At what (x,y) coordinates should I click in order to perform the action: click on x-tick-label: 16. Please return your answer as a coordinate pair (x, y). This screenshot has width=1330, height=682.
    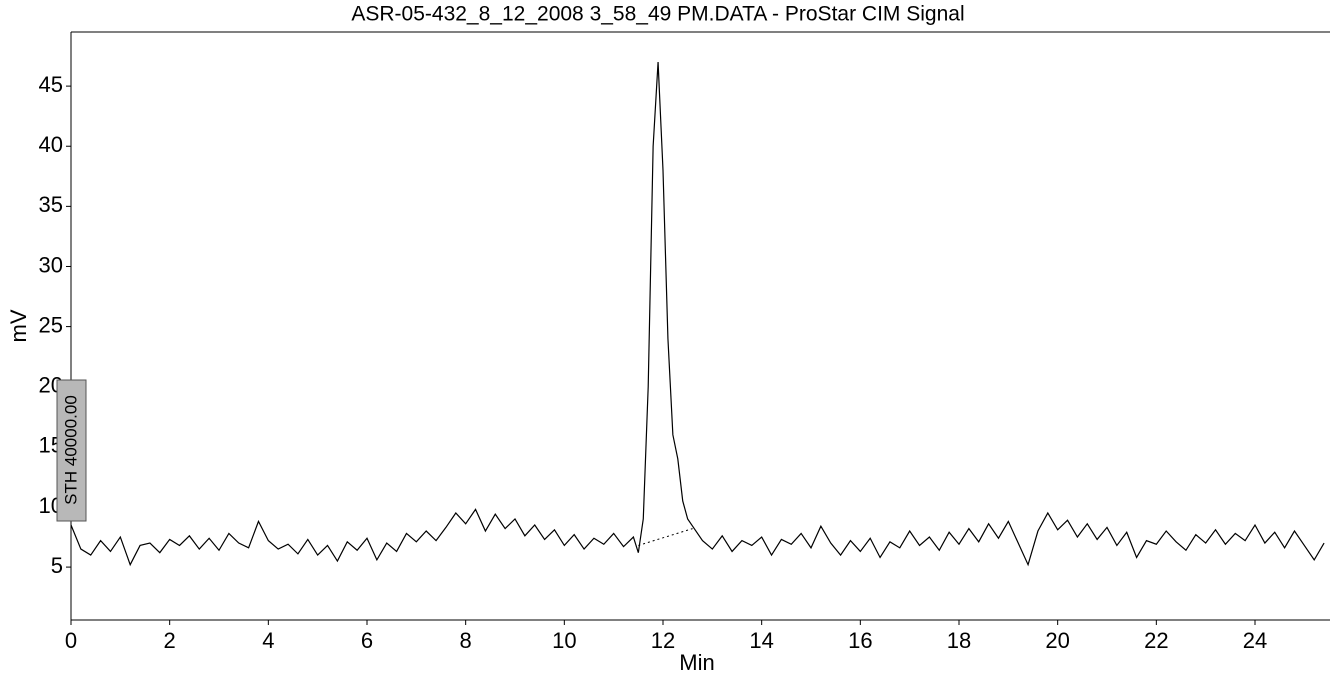
    Looking at the image, I should click on (860, 640).